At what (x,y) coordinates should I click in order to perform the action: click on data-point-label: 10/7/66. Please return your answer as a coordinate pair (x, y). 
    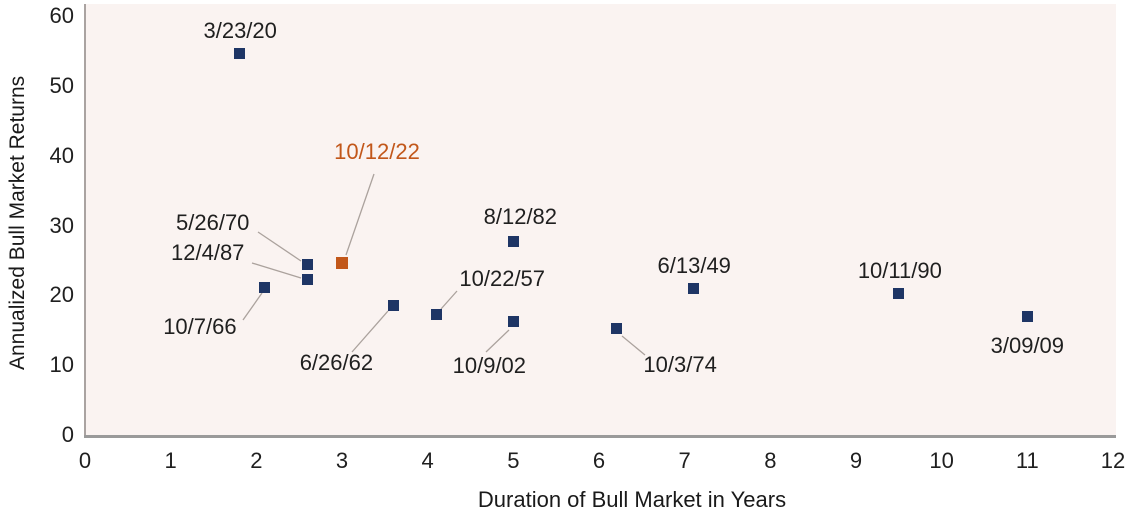
    Looking at the image, I should click on (200, 326).